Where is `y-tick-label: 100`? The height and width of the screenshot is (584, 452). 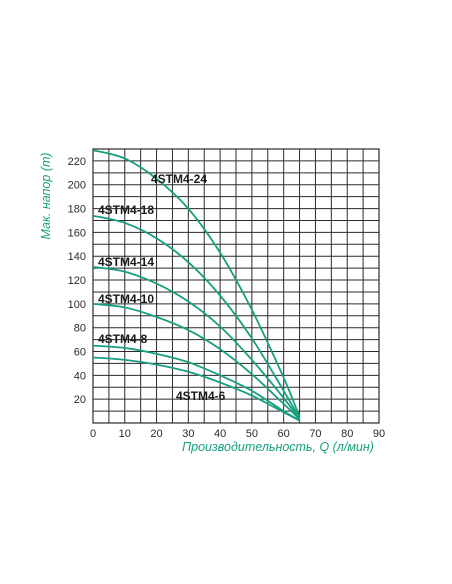 y-tick-label: 100 is located at coordinates (77, 305).